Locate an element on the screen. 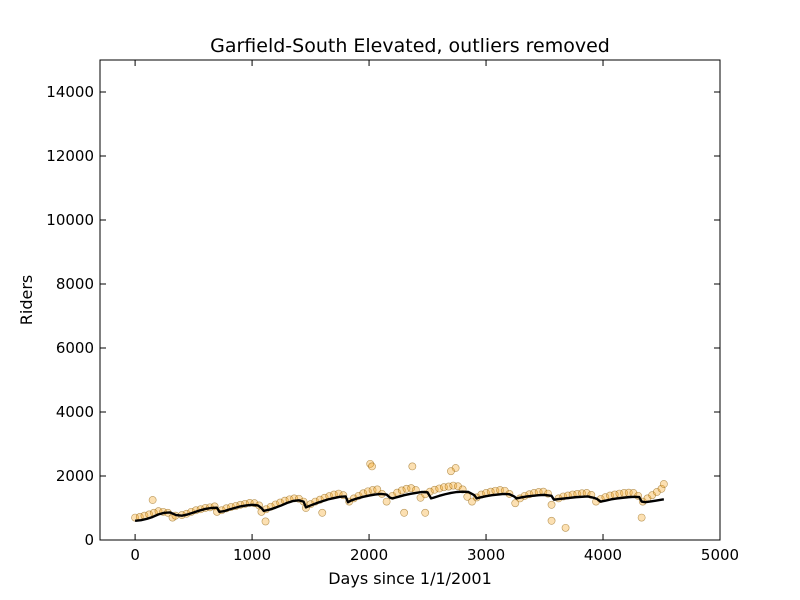 The width and height of the screenshot is (800, 600). x-tick-label: 0 is located at coordinates (135, 555).